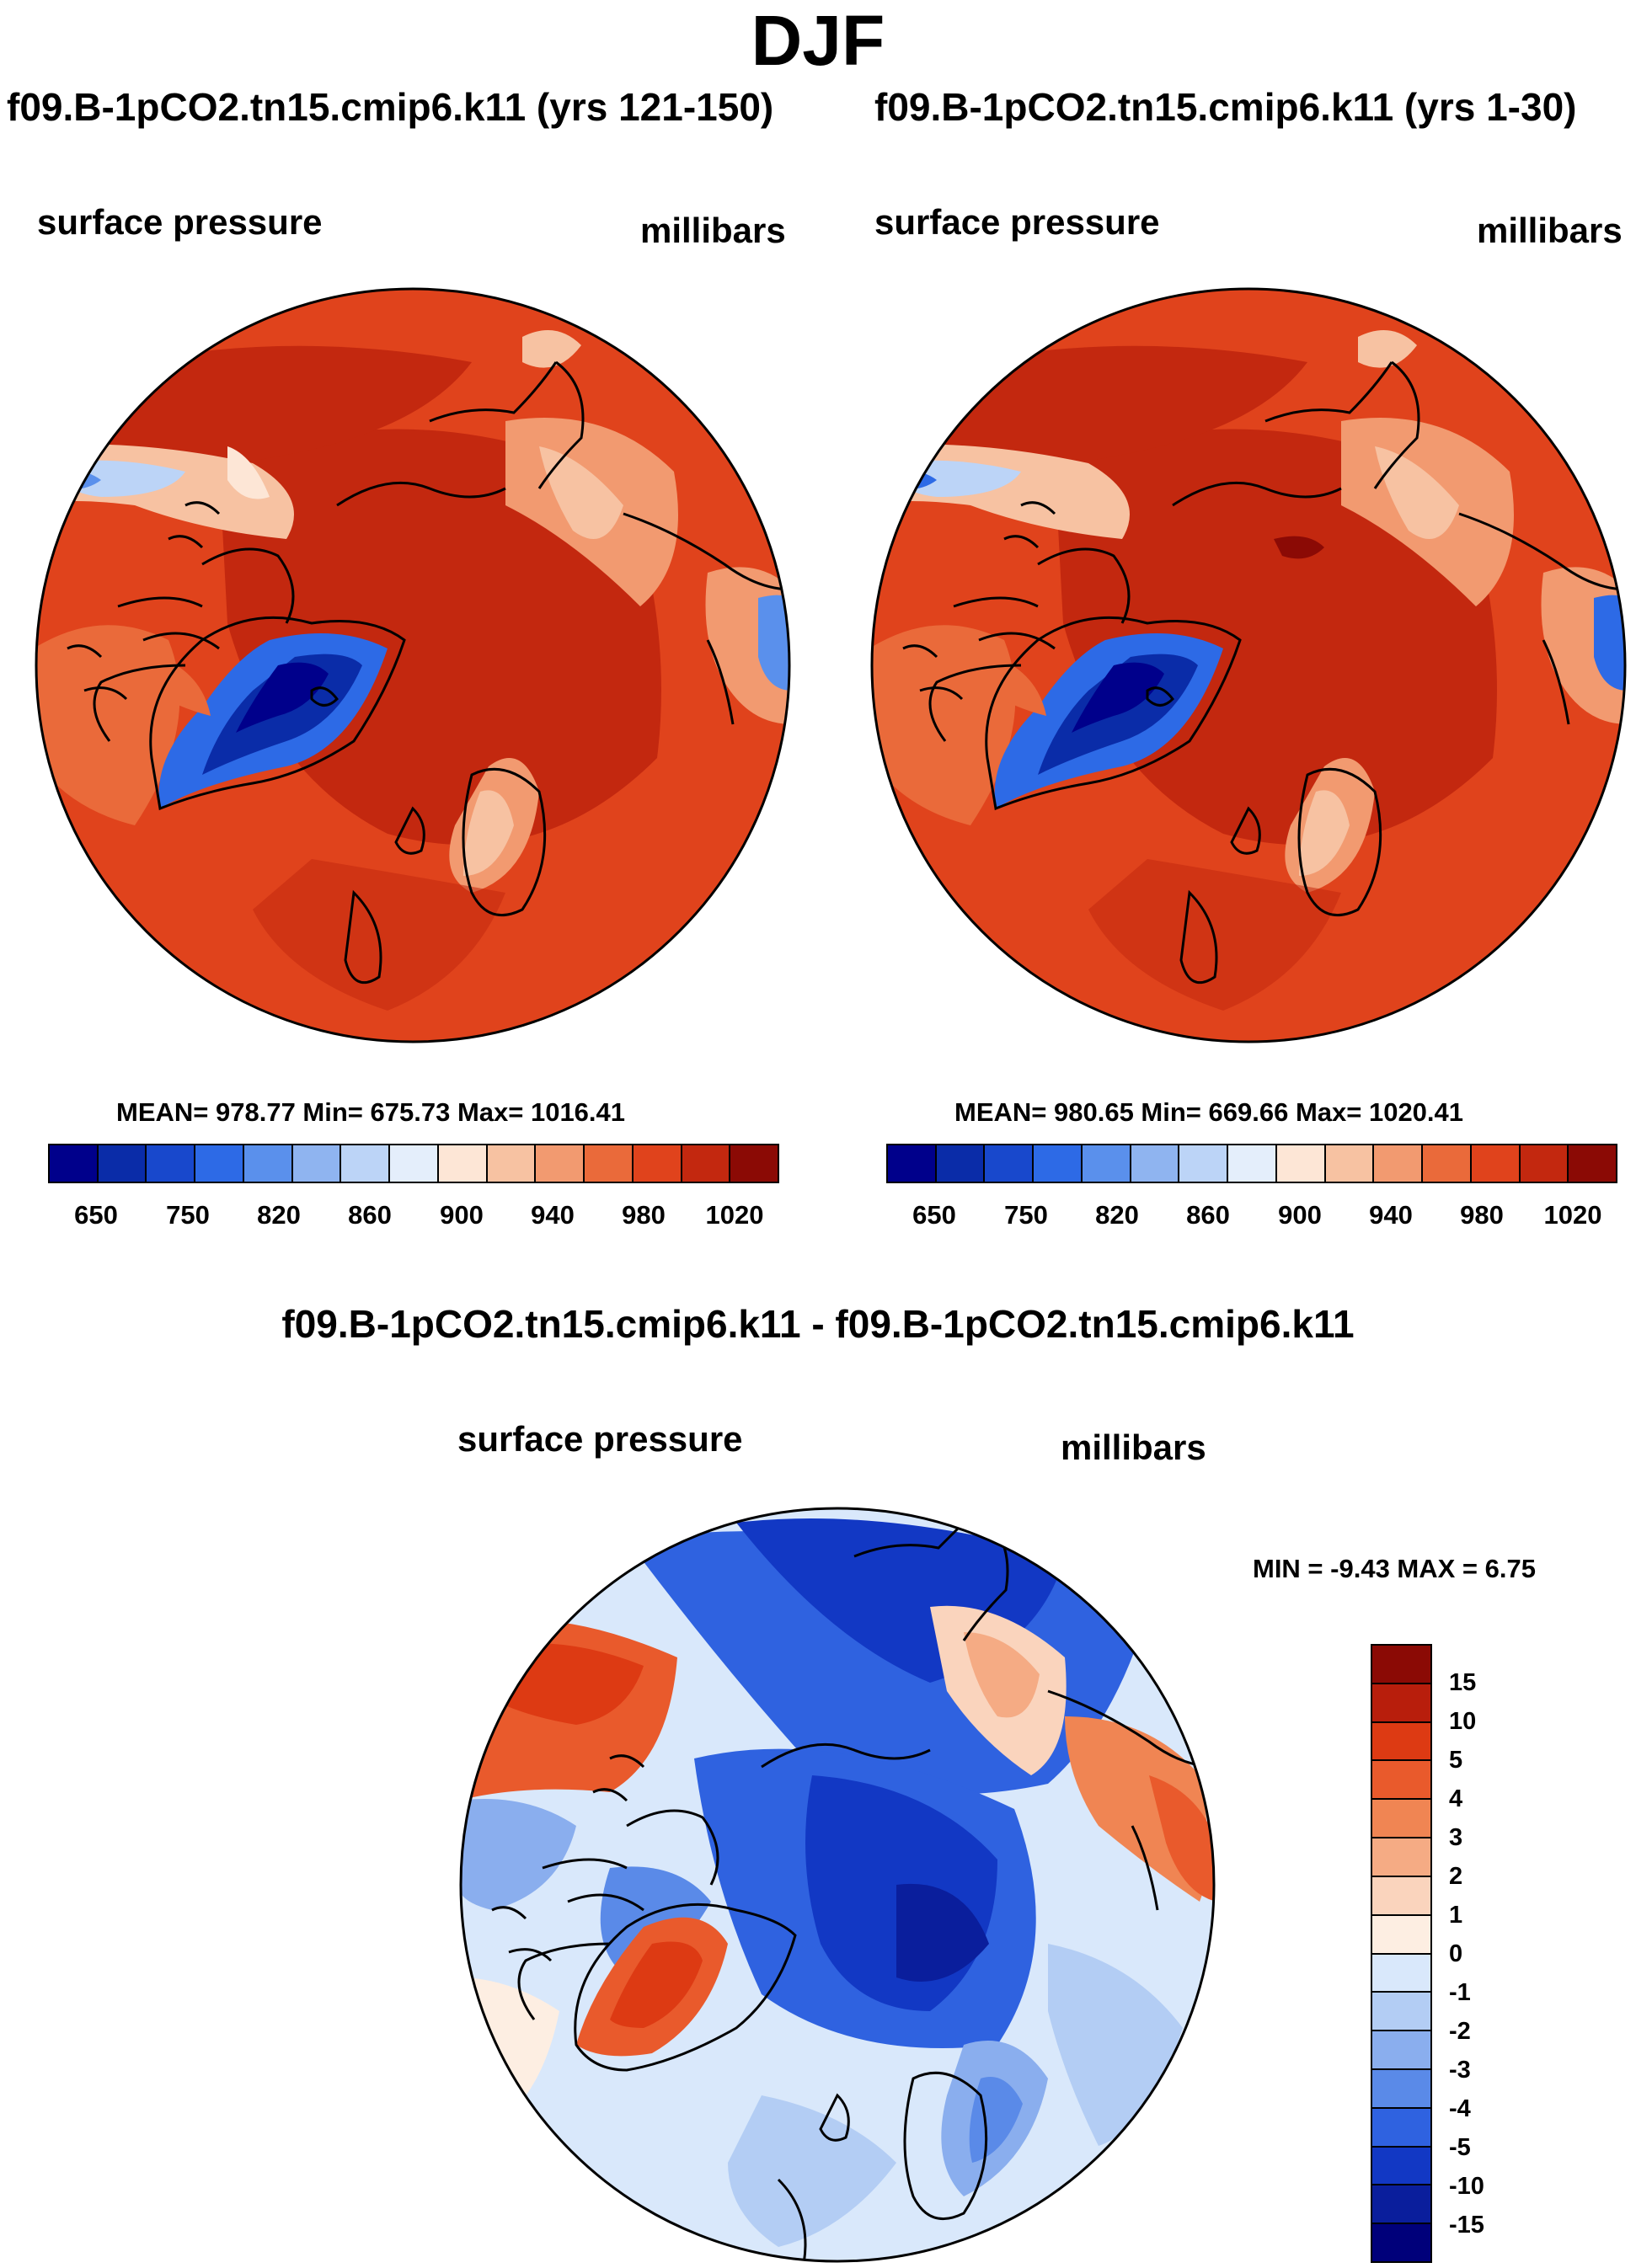  What do you see at coordinates (1391, 1215) in the screenshot?
I see `panel2-colorbar-tick: 940` at bounding box center [1391, 1215].